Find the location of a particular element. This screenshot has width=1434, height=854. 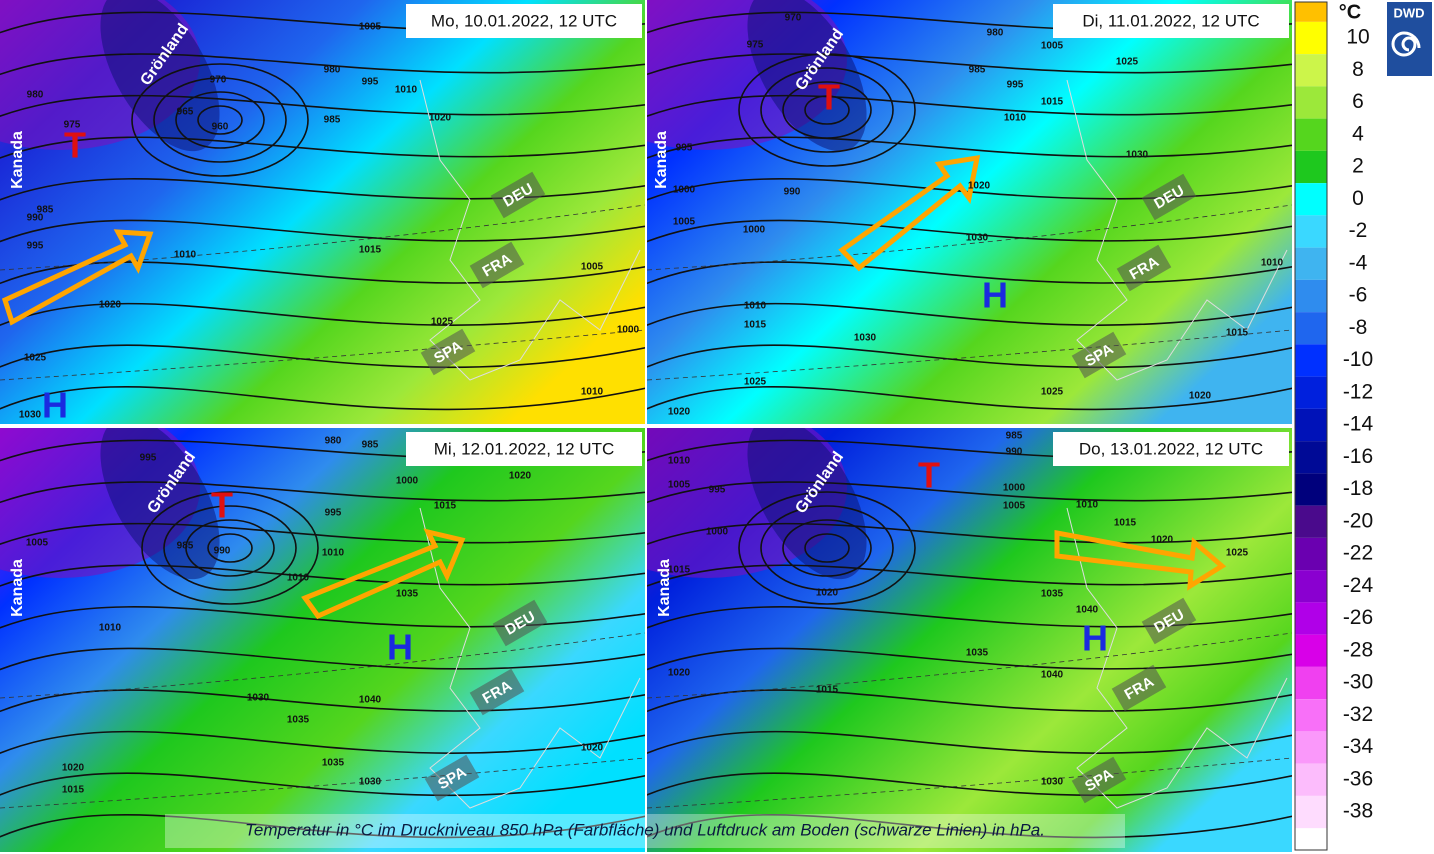

legend-unit: °C is located at coordinates (1350, 12).